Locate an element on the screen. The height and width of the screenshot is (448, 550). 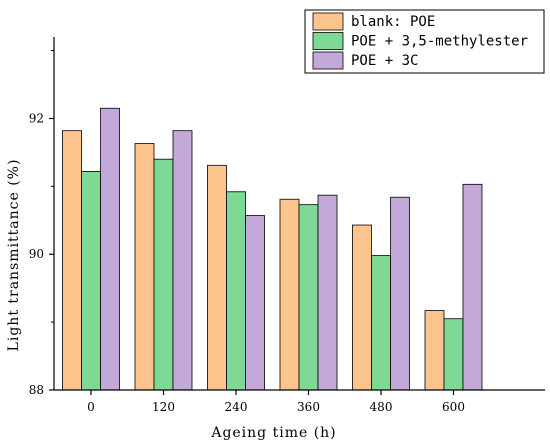
x-axis-title: Ageing time (h) is located at coordinates (273, 433).